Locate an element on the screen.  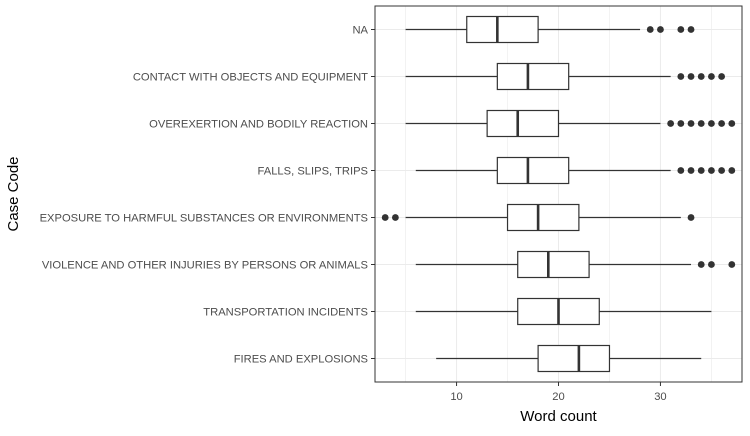
y-tick-label: CONTACT WITH OBJECTS AND EQUIPMENT is located at coordinates (250, 78).